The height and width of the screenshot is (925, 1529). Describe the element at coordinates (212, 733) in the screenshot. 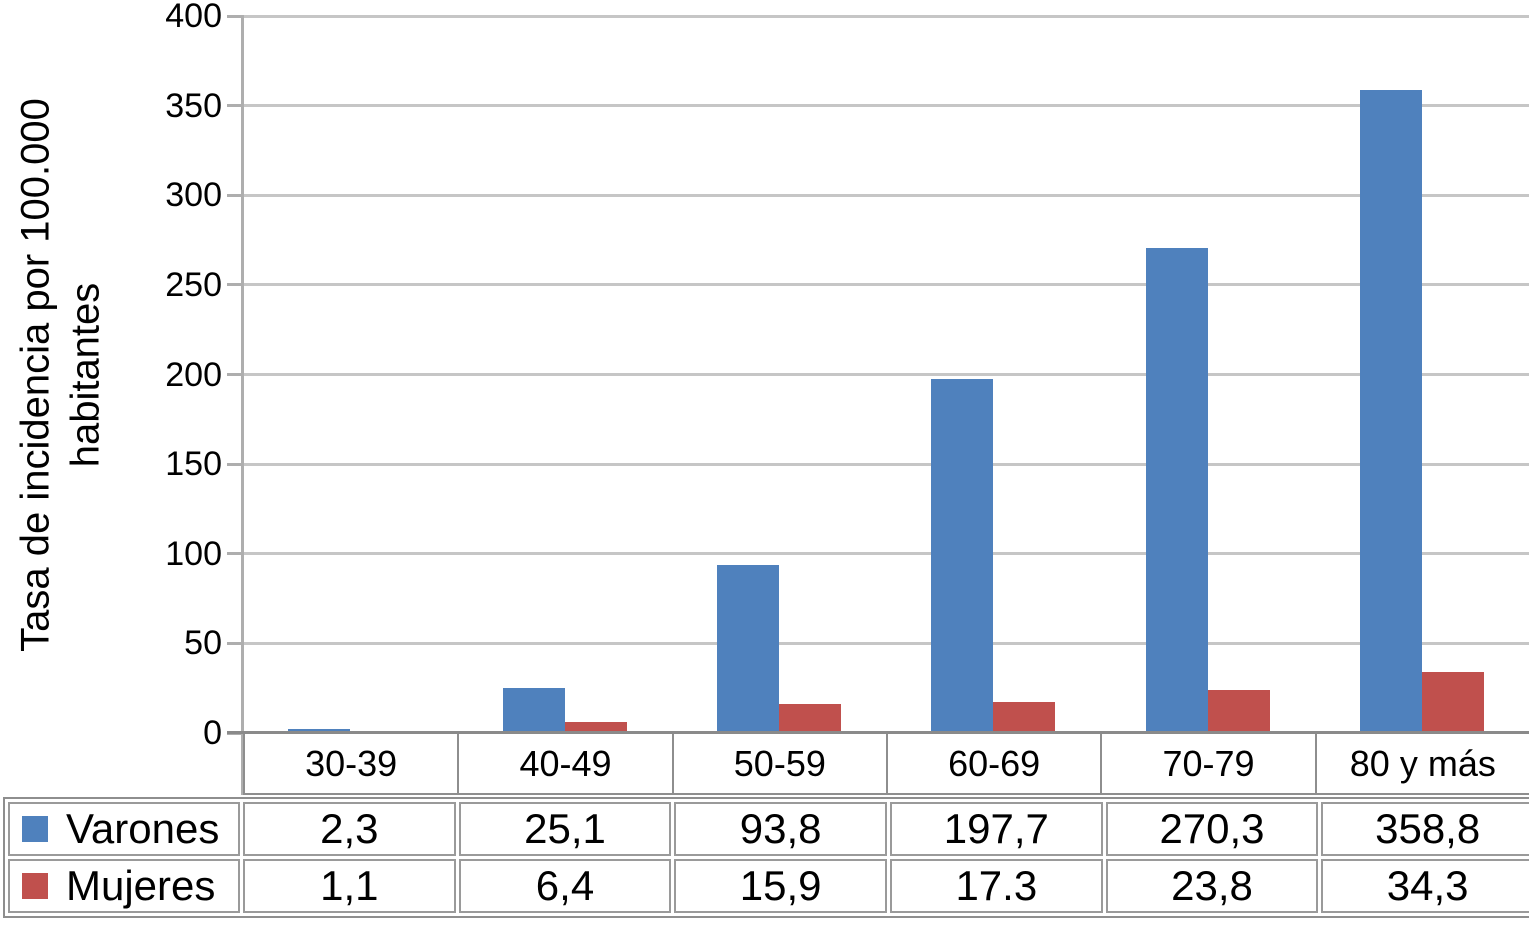

I see `y-axis-tick-label: 0` at that location.